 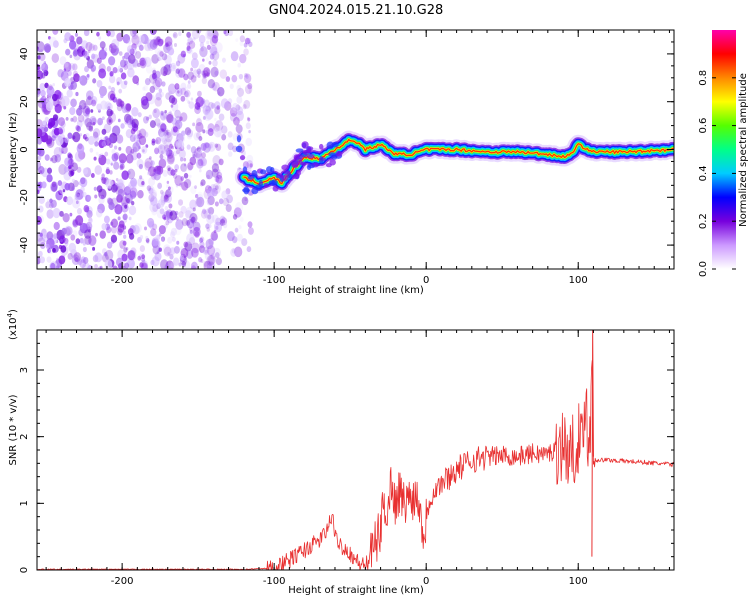 I want to click on spectrogram-xtick-label: -200, so click(x=122, y=280).